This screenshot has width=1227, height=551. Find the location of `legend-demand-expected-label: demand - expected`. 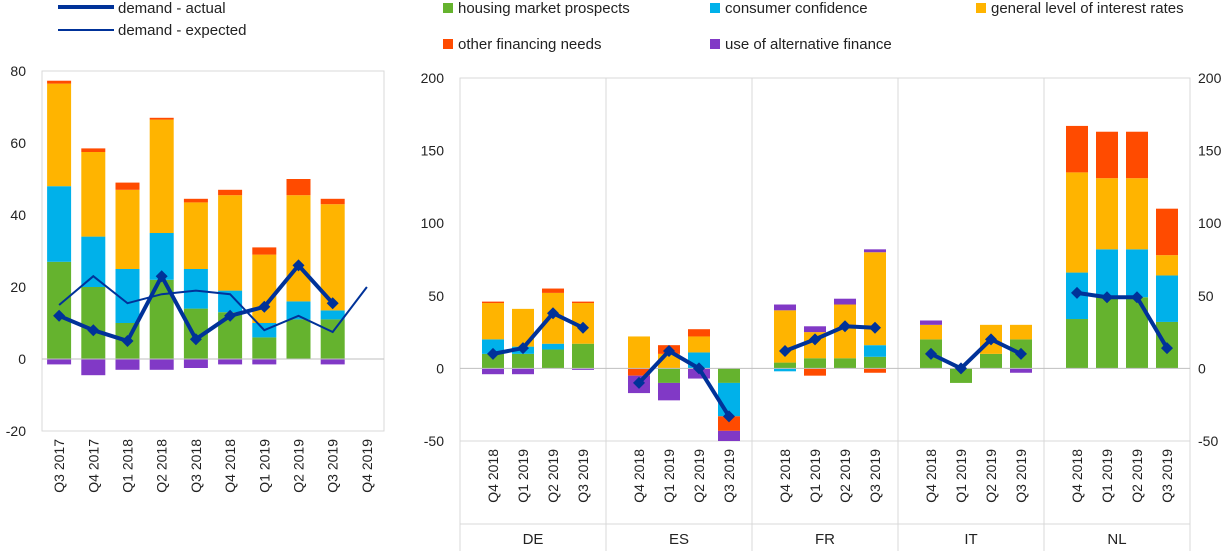

legend-demand-expected-label: demand - expected is located at coordinates (182, 30).